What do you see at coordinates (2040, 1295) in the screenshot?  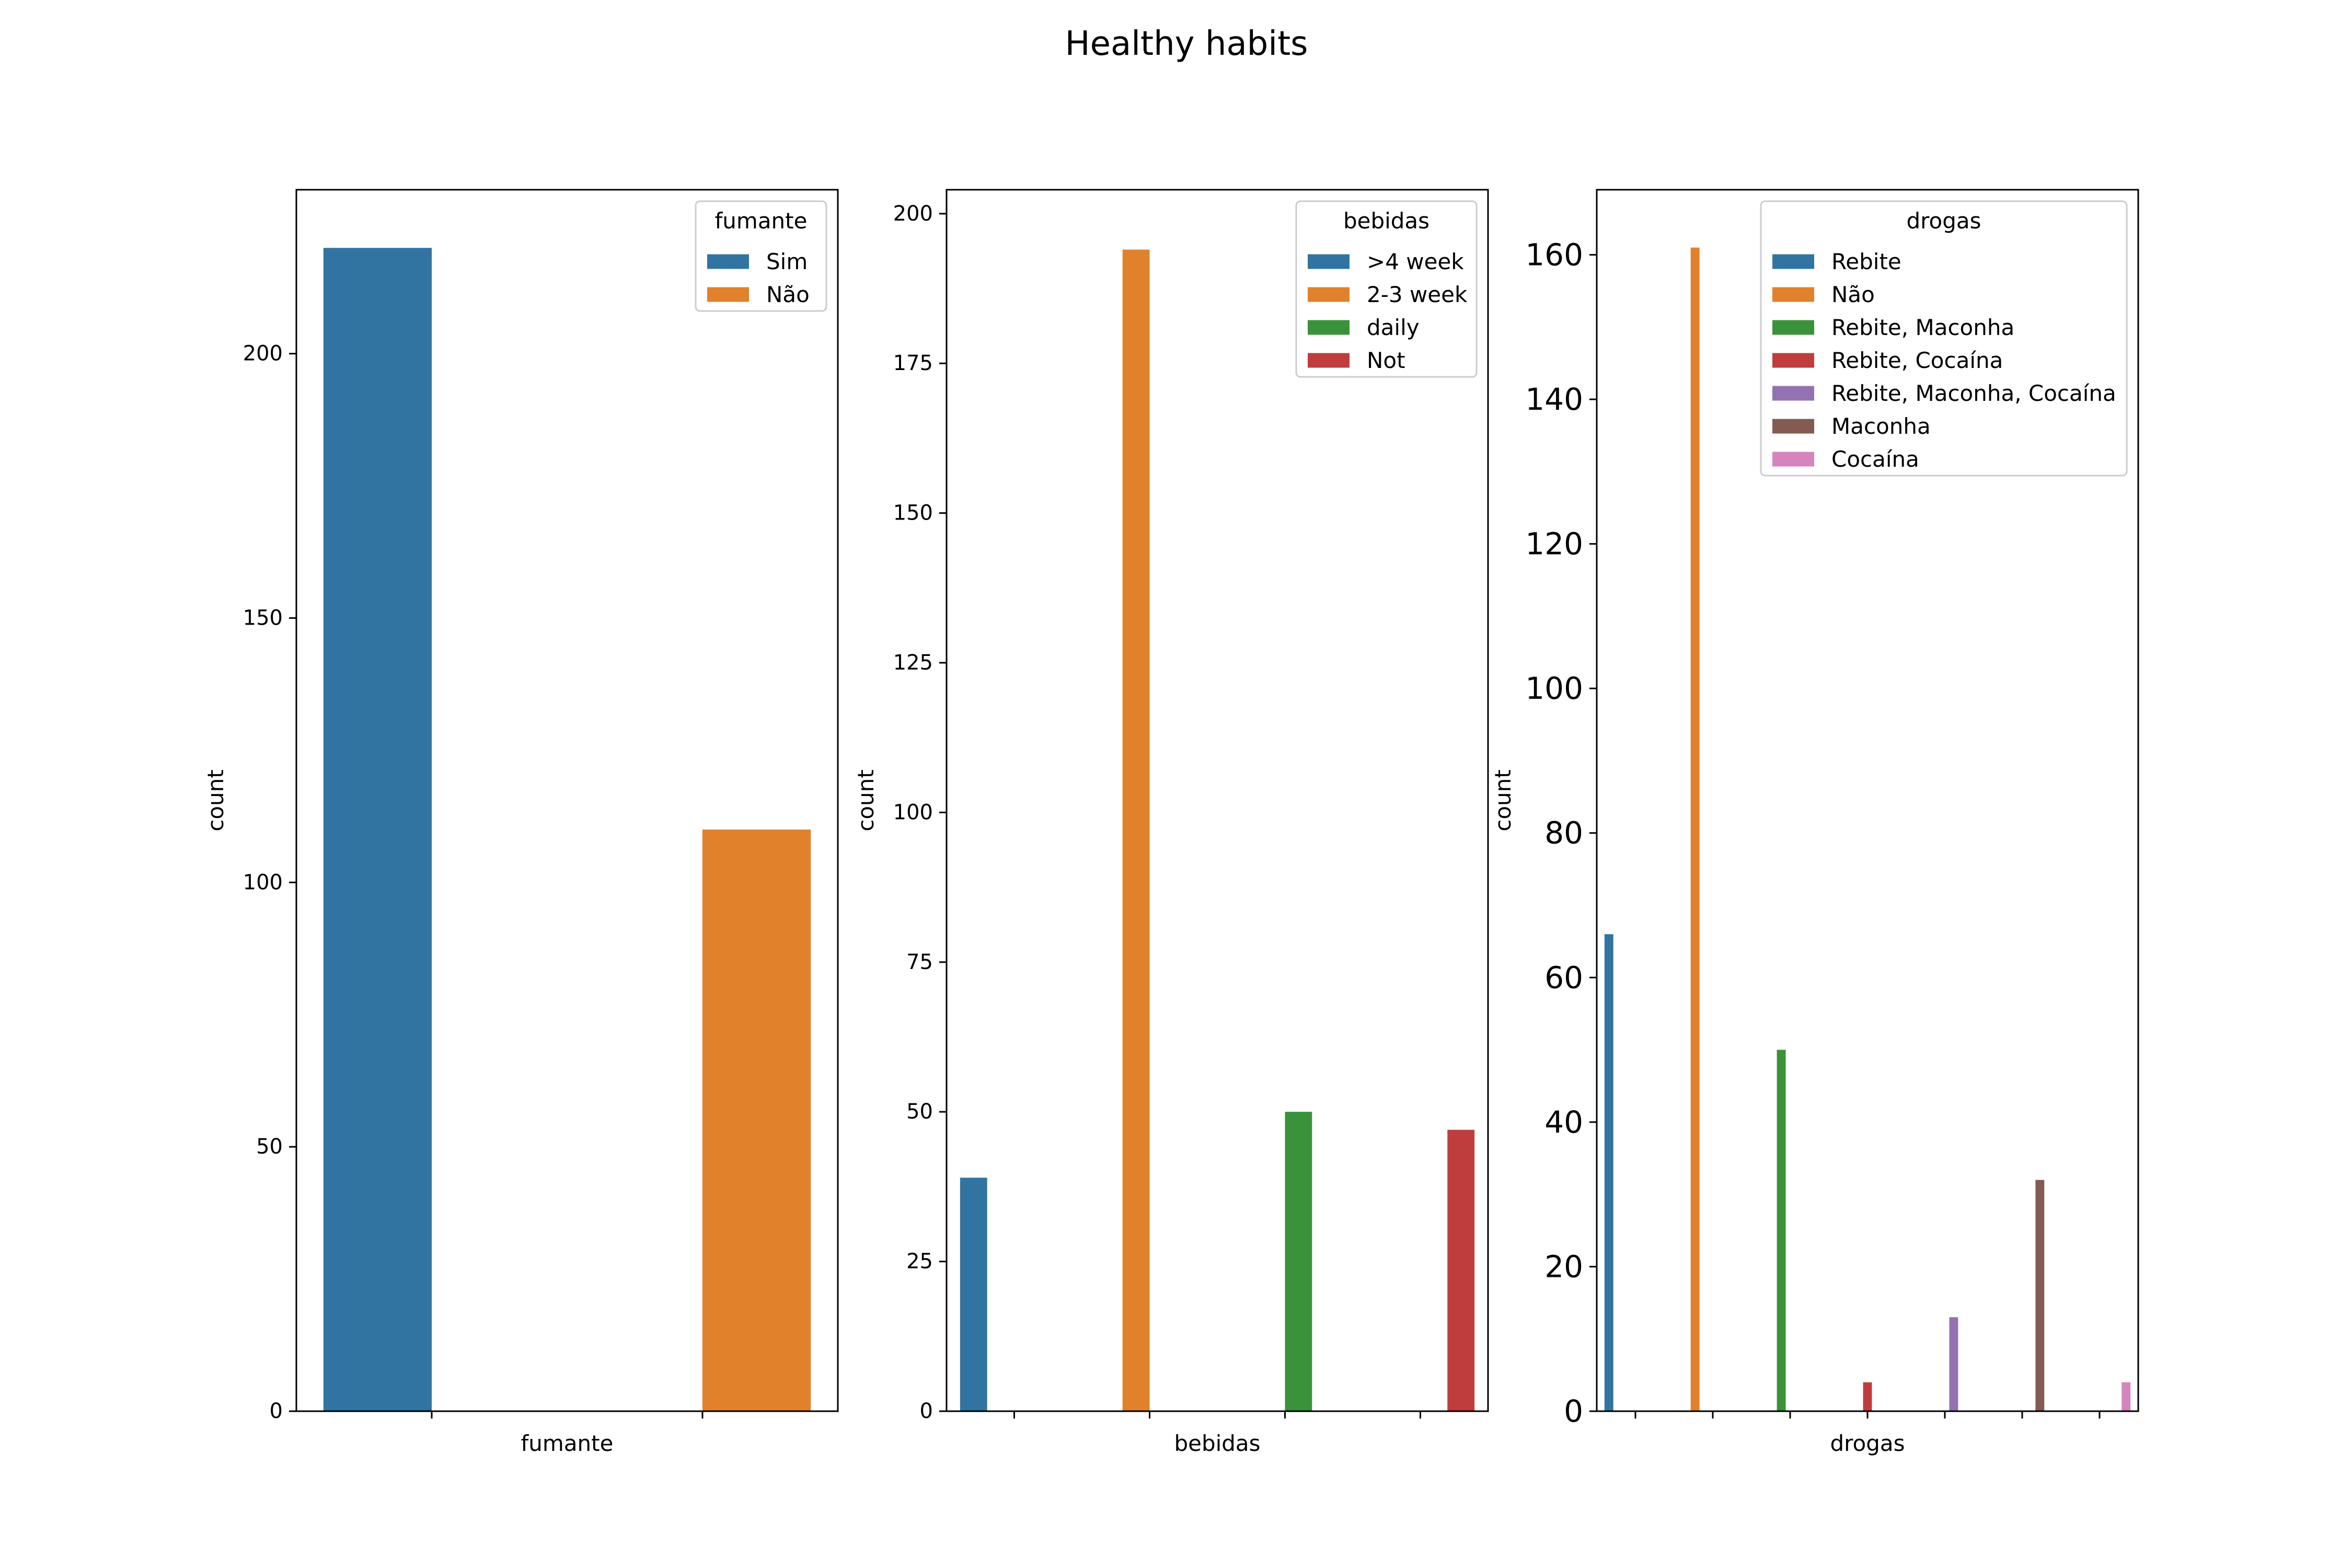 I see `bar-Maconha` at bounding box center [2040, 1295].